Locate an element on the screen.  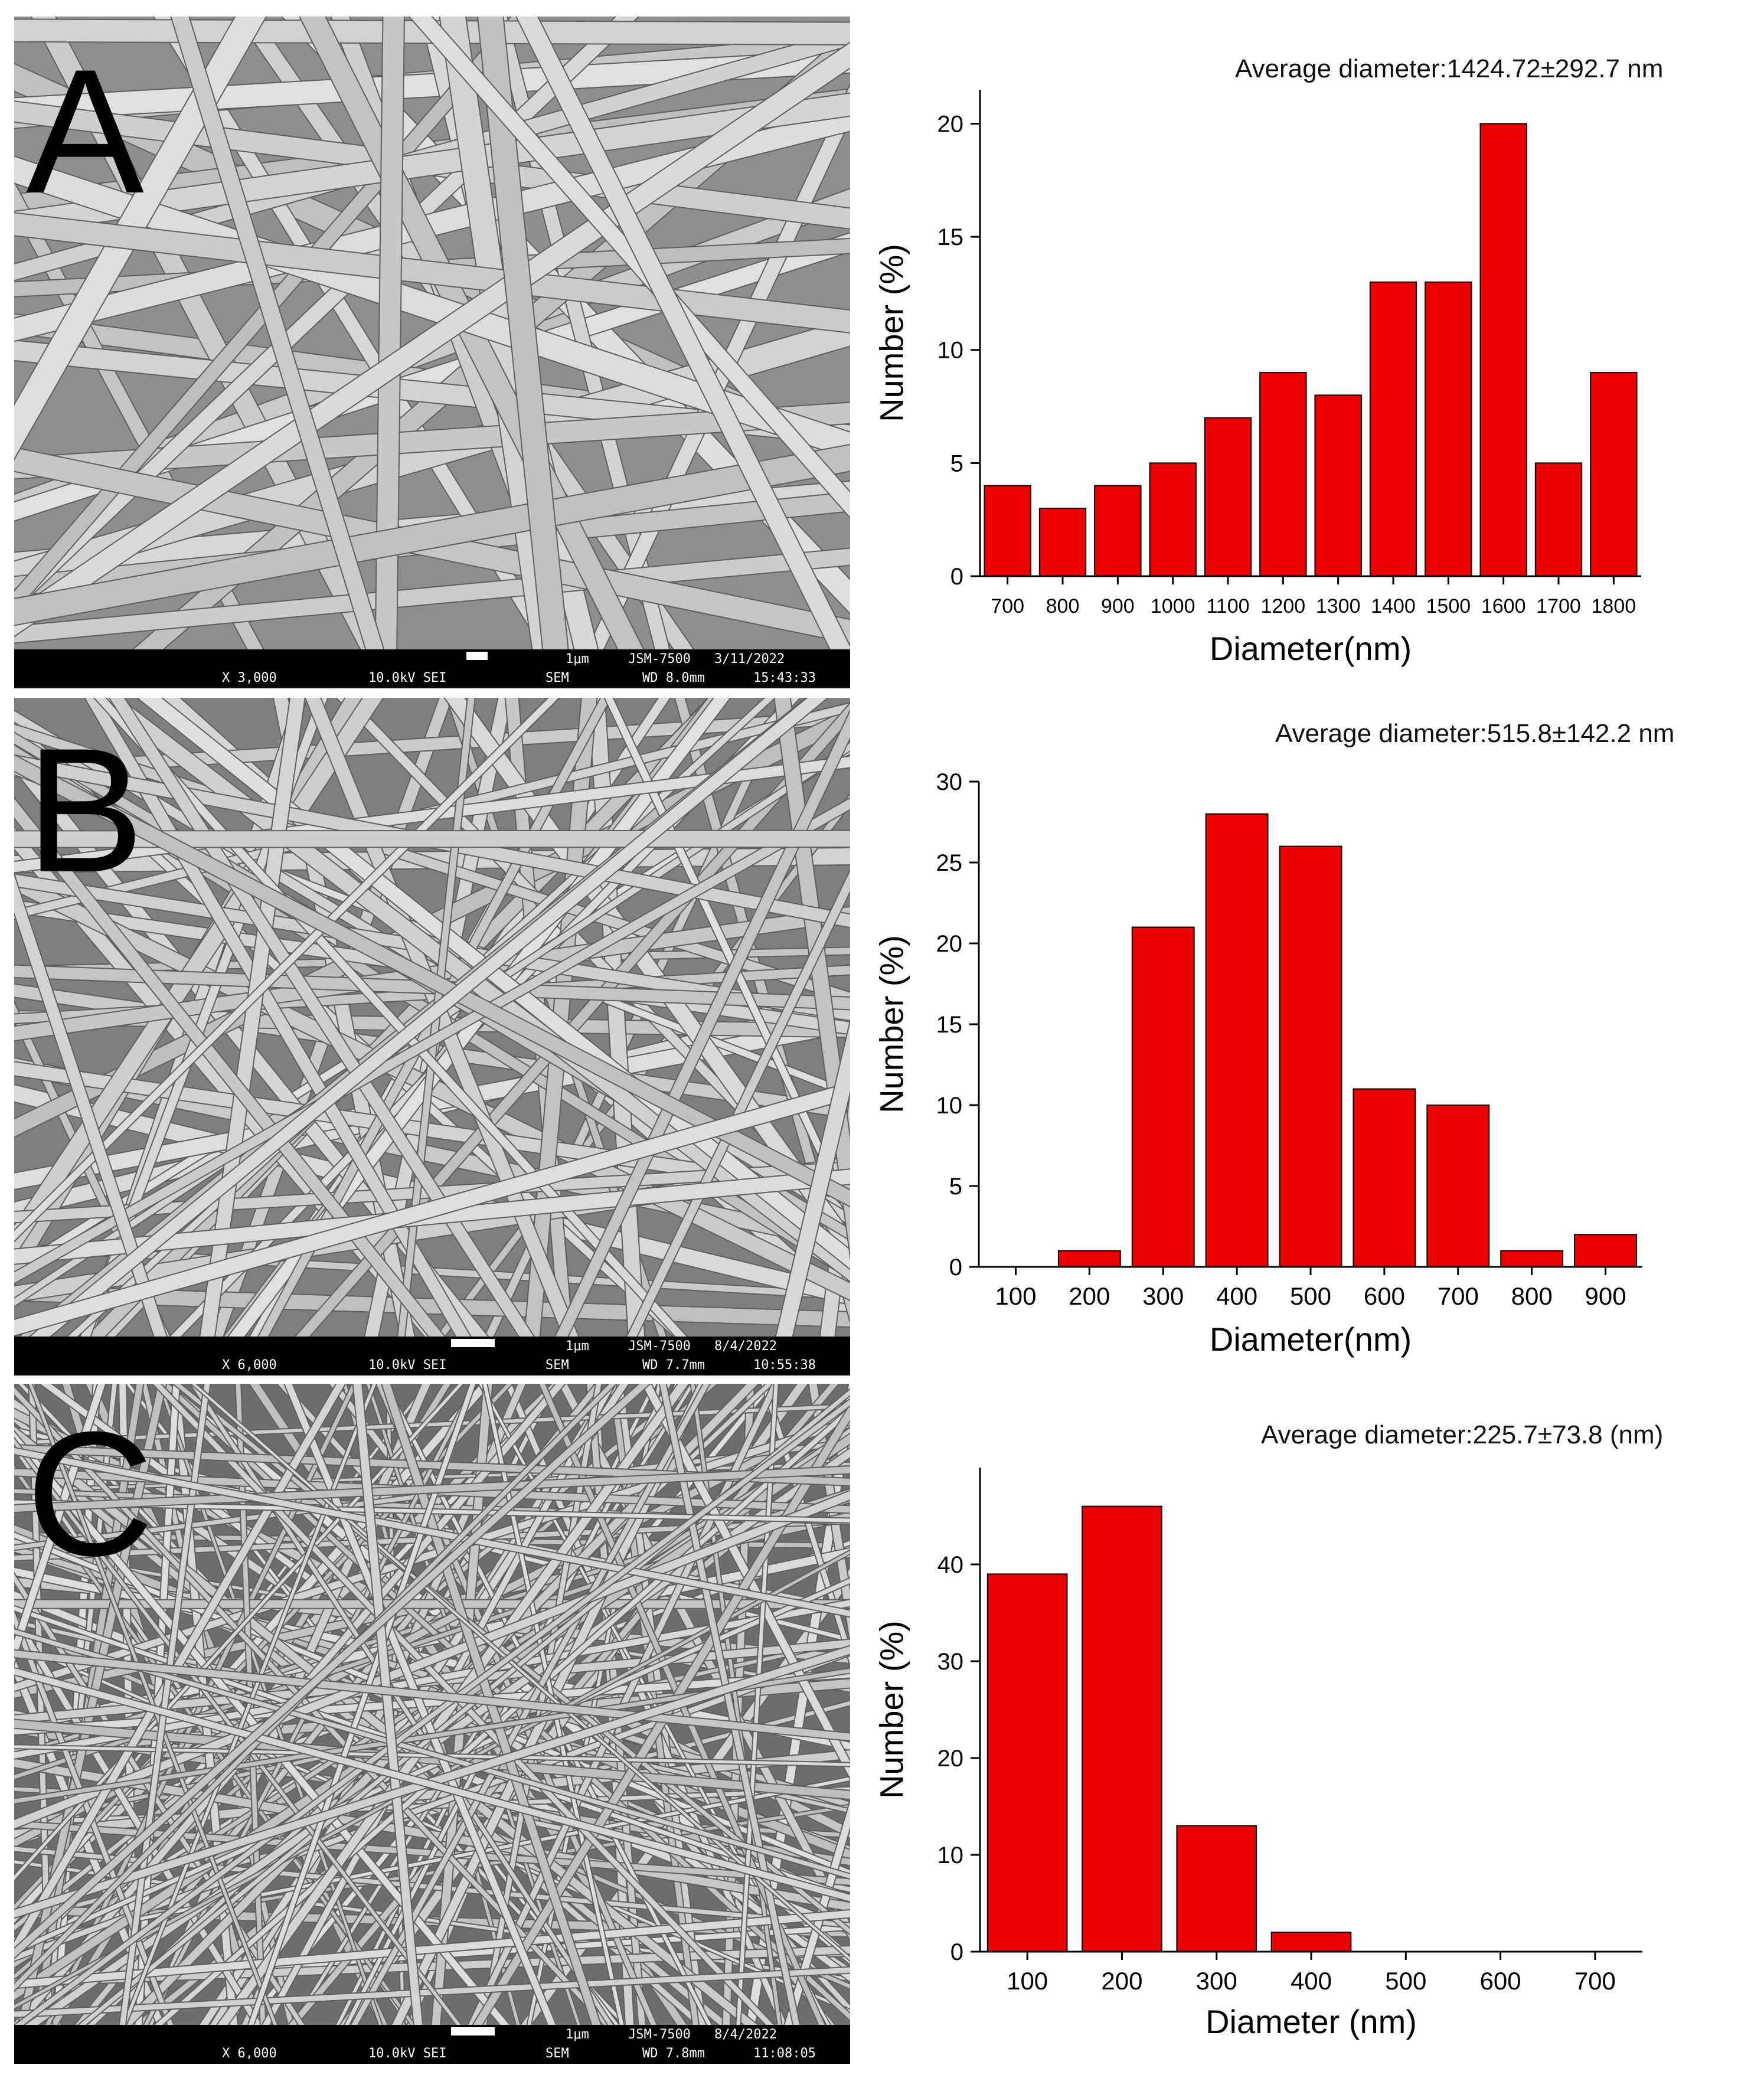
sem-wd: WD 7.7mm is located at coordinates (674, 1365).